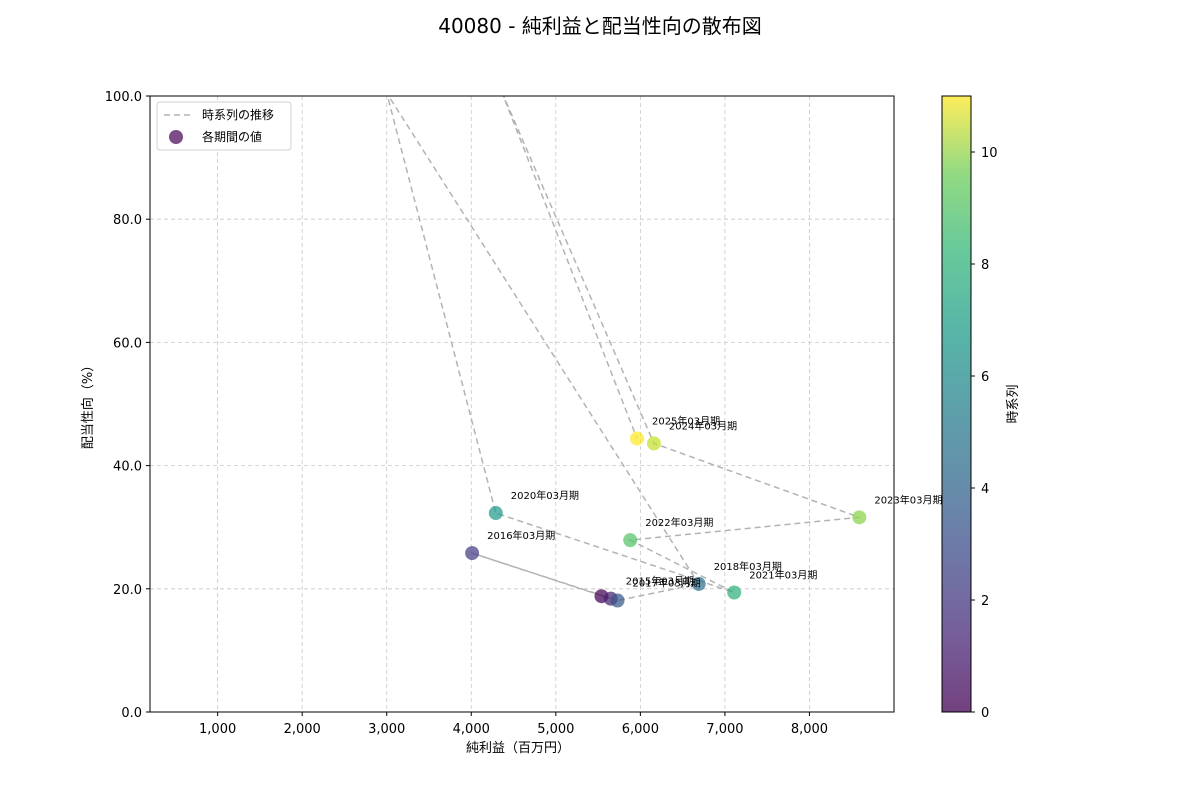  What do you see at coordinates (600, 26) in the screenshot?
I see `chart-title: 40080 - 純利益と配当性向の散布図` at bounding box center [600, 26].